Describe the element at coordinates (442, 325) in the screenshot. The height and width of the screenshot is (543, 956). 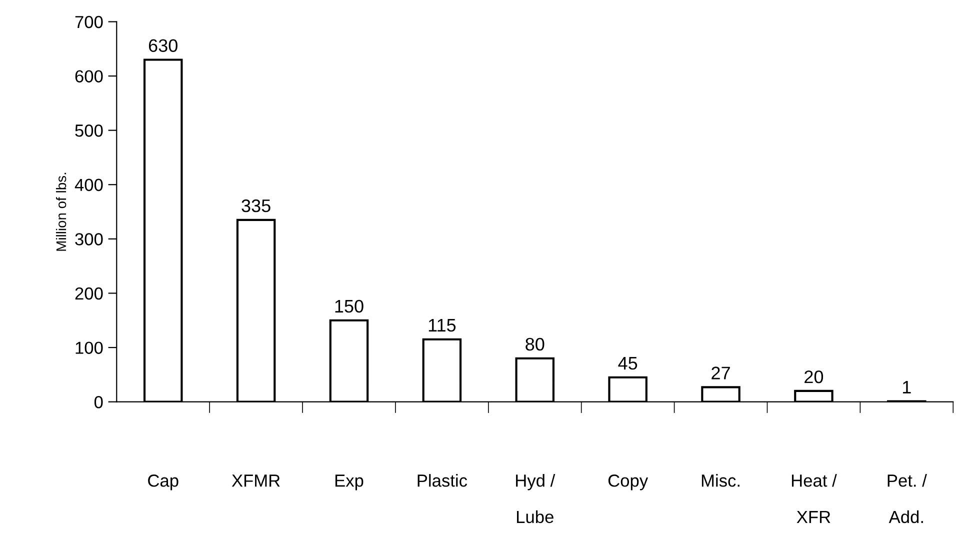
I see `data-label: 115` at that location.